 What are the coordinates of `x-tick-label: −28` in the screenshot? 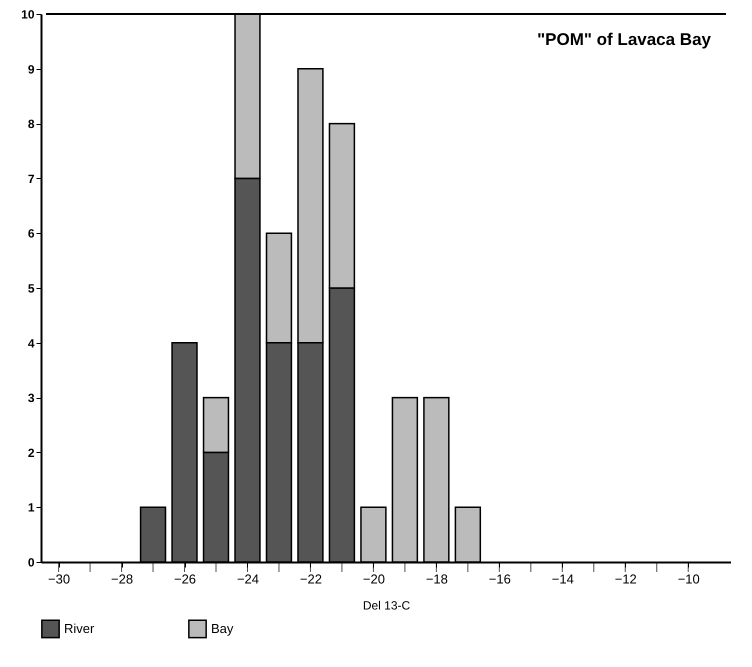 It's located at (122, 579).